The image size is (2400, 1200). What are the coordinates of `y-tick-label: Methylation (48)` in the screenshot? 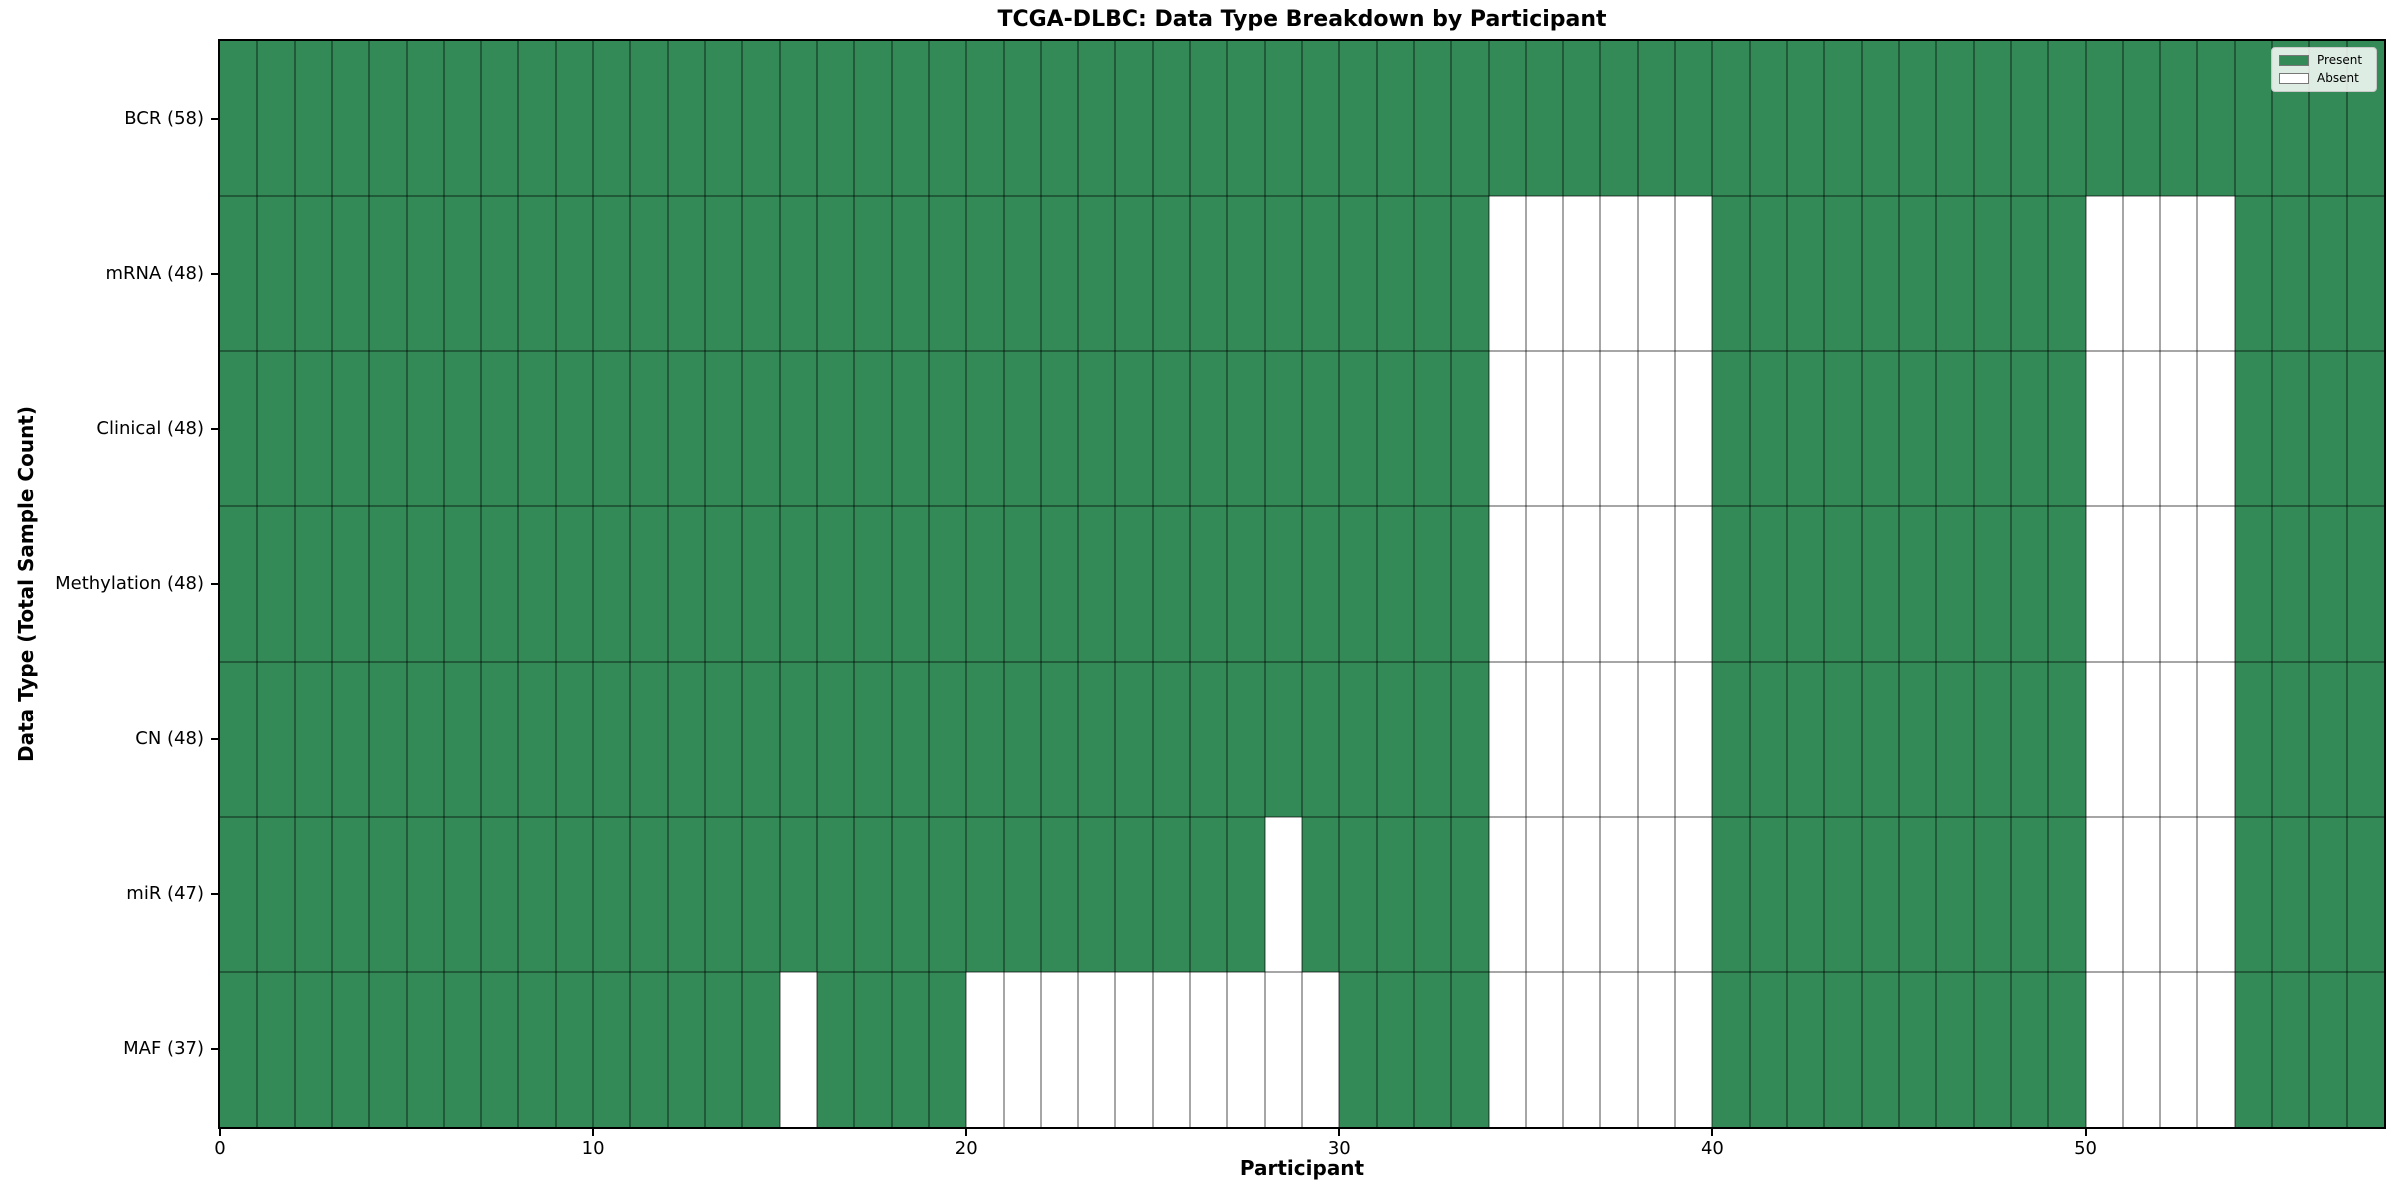 It's located at (129, 583).